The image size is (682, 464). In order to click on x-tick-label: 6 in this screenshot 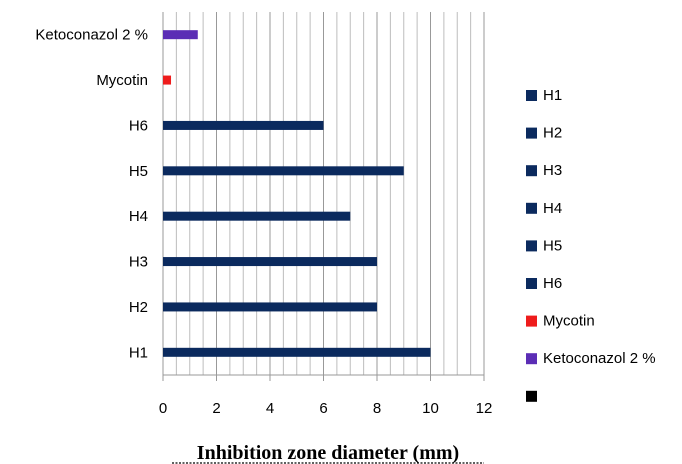, I will do `click(323, 408)`.